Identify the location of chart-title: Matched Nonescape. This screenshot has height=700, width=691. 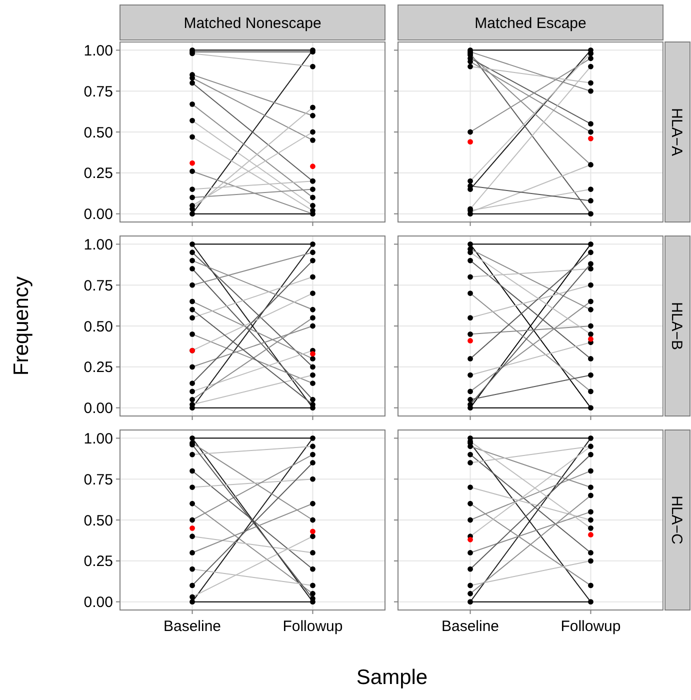
(253, 23).